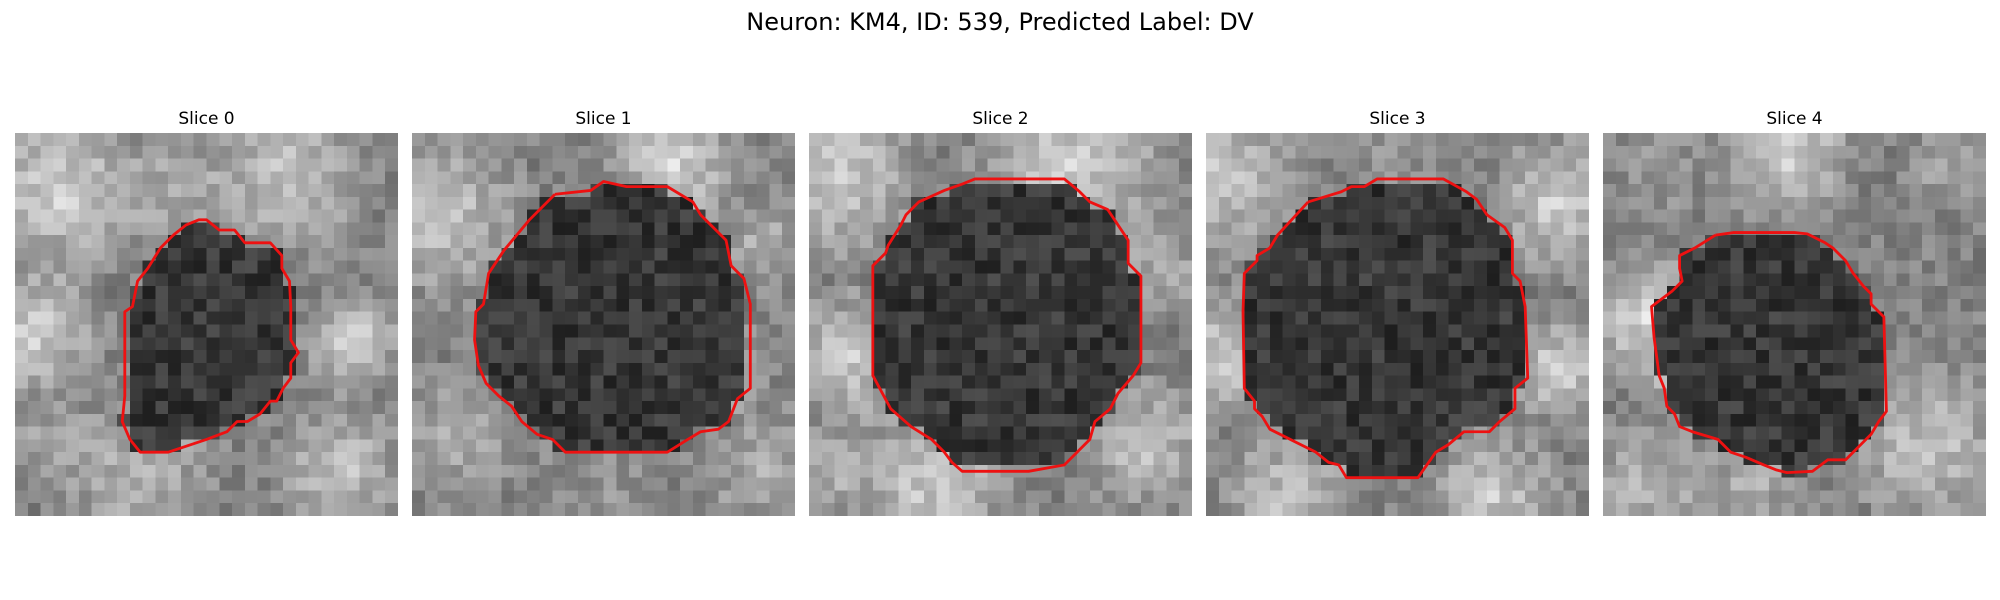 This screenshot has width=2000, height=600. I want to click on slice-panel-4: Slice 4, so click(1794, 310).